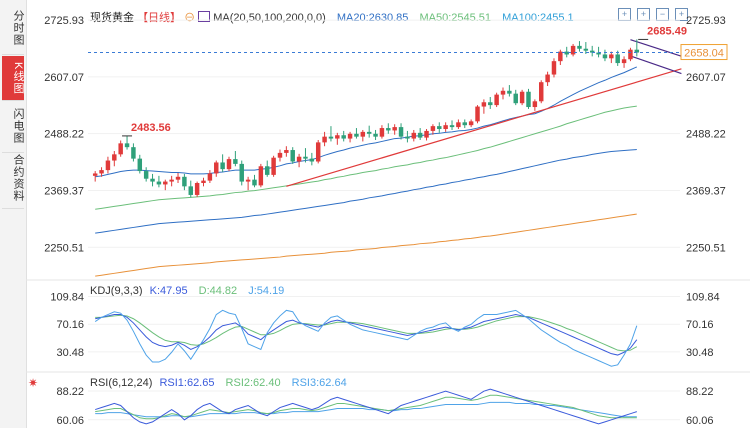  Describe the element at coordinates (13, 126) in the screenshot. I see `tab-lightning: 闪电图` at that location.